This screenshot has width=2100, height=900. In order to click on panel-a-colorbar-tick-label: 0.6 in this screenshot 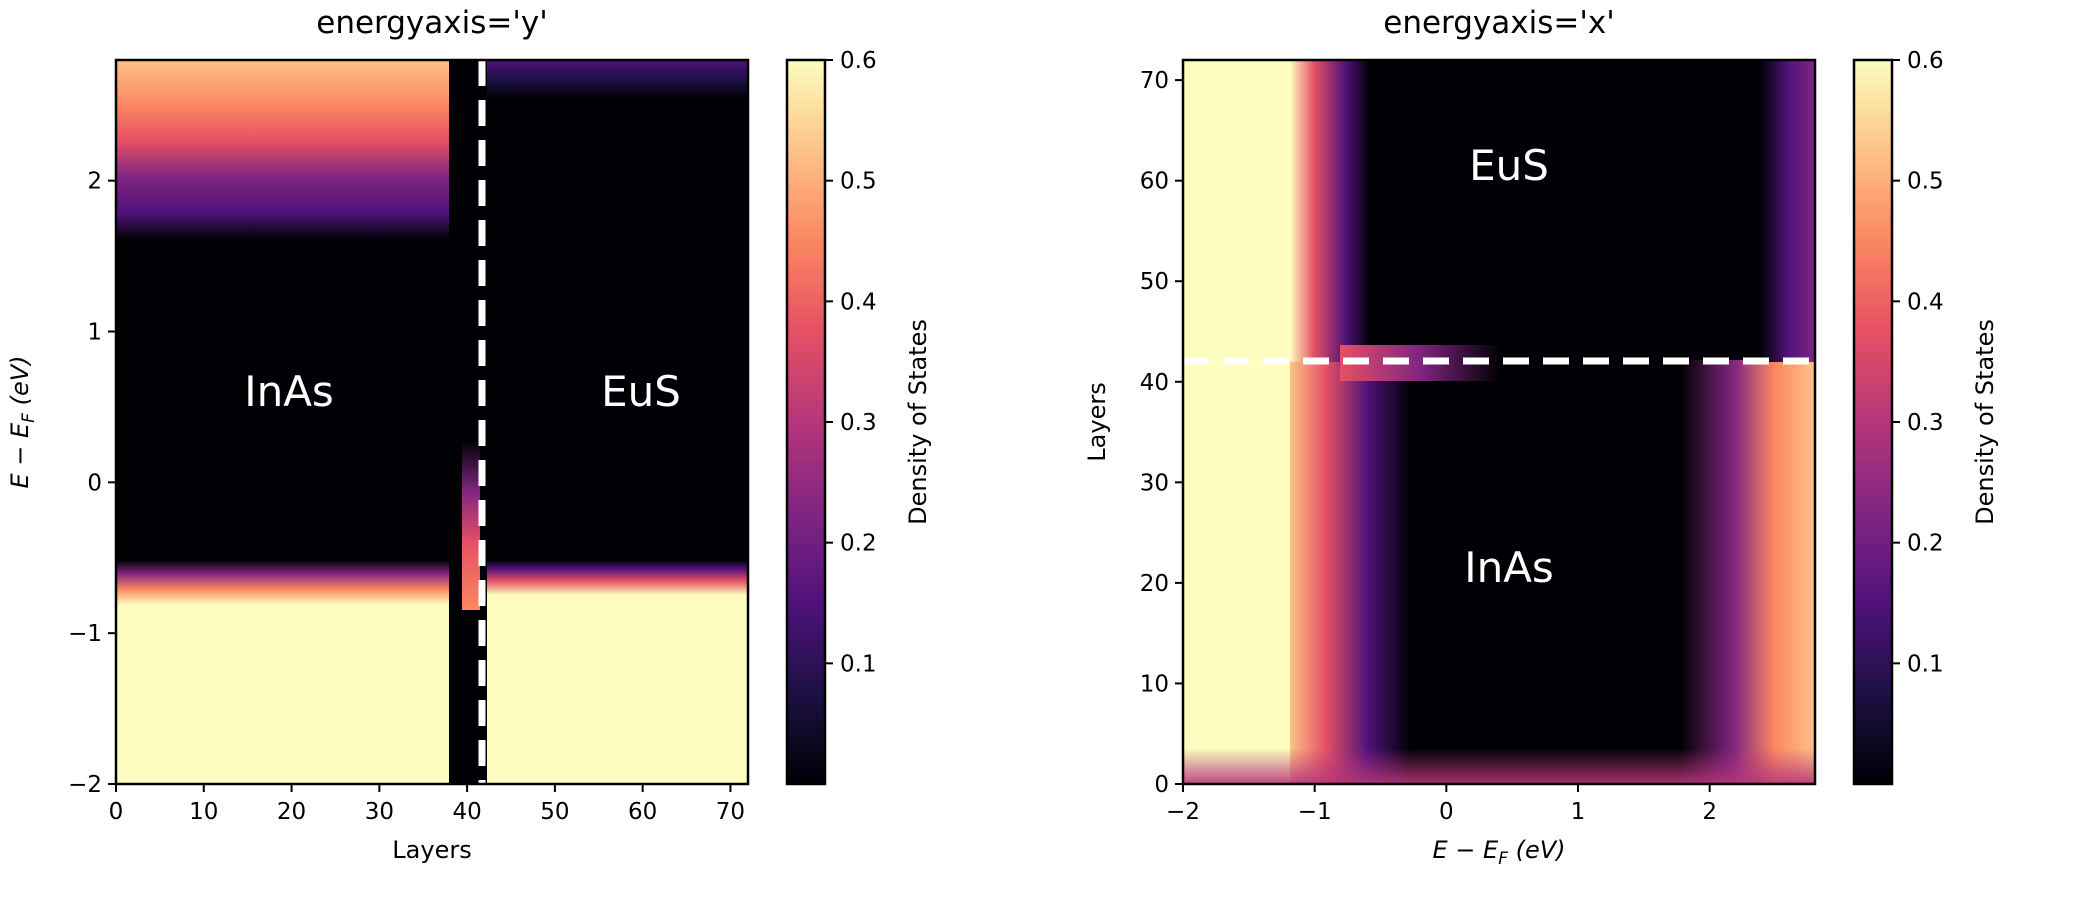, I will do `click(858, 61)`.